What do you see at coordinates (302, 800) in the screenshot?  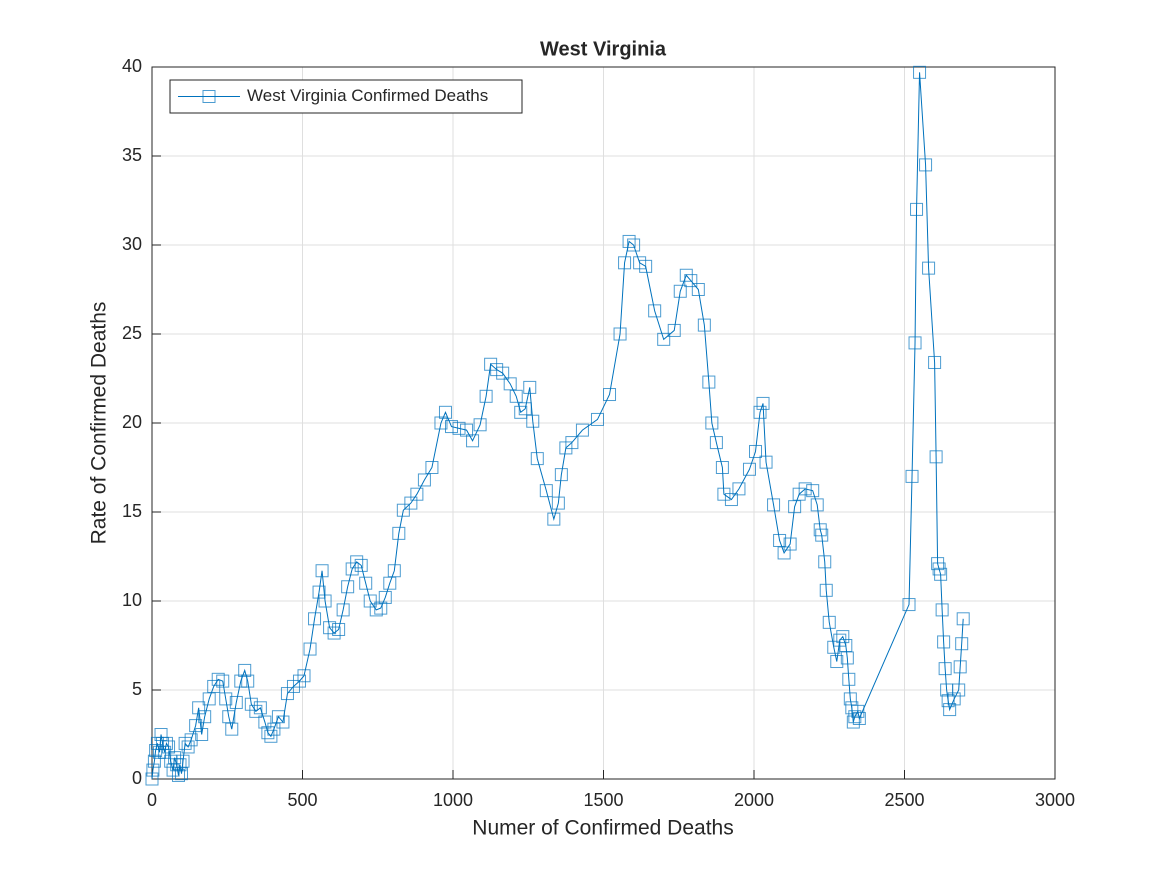 I see `x-tick-label: 500` at bounding box center [302, 800].